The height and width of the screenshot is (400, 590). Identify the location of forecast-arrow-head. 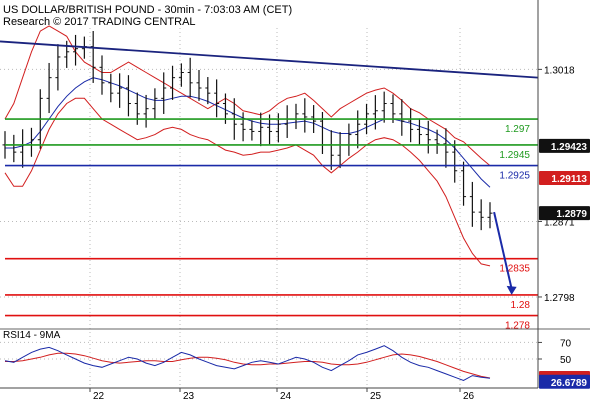
(511, 290).